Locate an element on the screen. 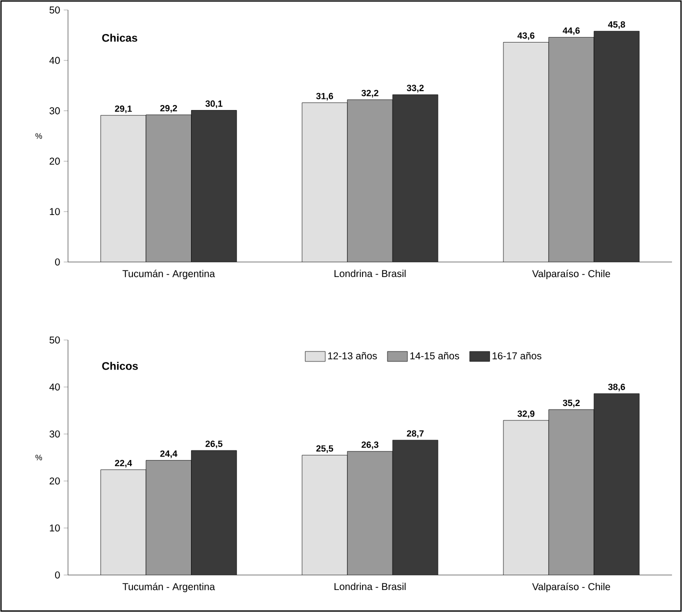 The width and height of the screenshot is (682, 612). data-label: 24,4 is located at coordinates (169, 454).